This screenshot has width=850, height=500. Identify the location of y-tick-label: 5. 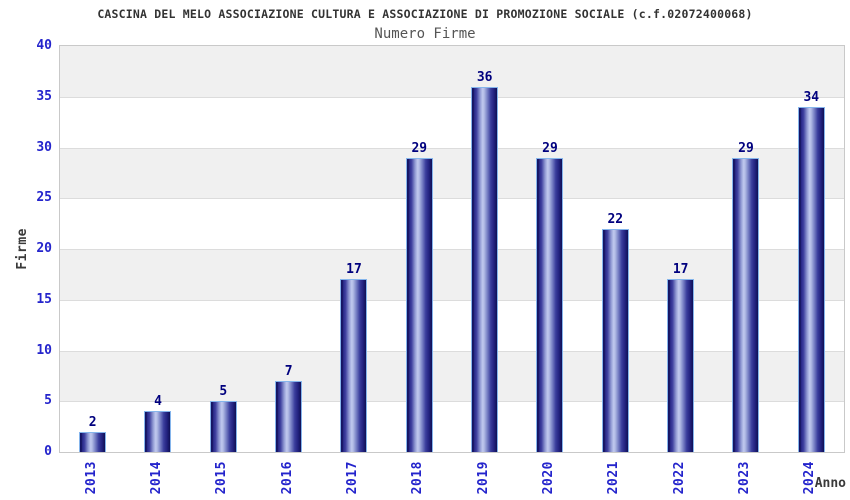
(48, 401).